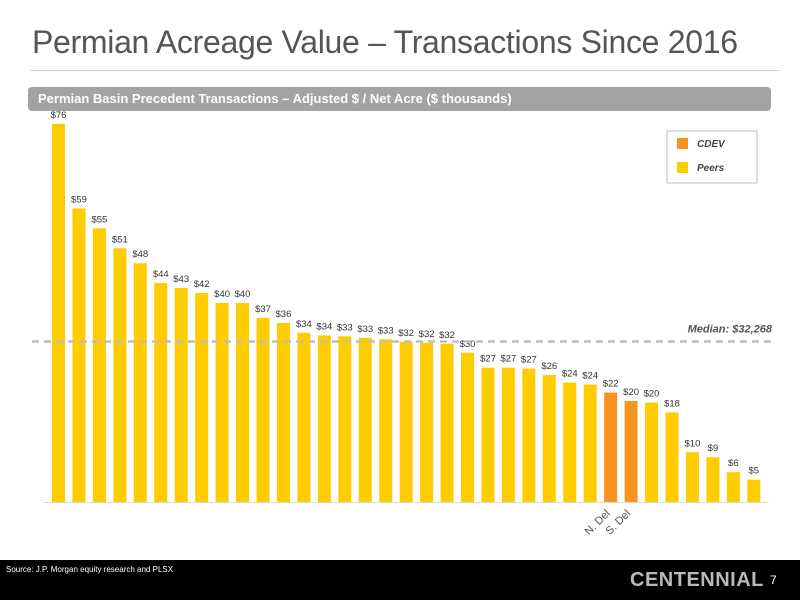 The image size is (800, 600). What do you see at coordinates (120, 239) in the screenshot?
I see `data-label: $51` at bounding box center [120, 239].